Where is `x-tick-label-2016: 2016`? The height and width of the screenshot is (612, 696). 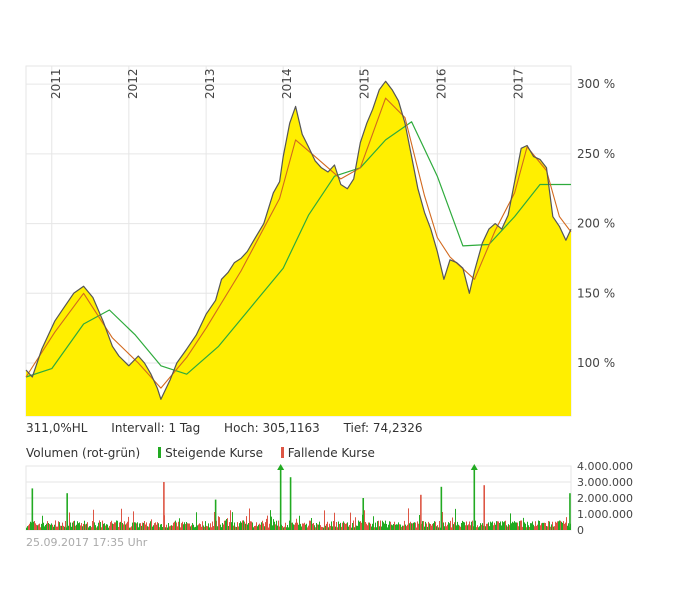
x-tick-label-2016: 2016 is located at coordinates (441, 83).